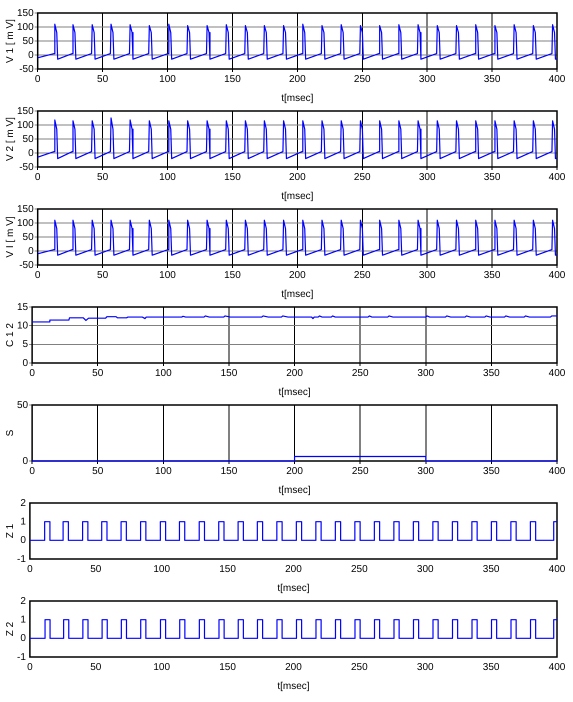 Image resolution: width=573 pixels, height=702 pixels. Describe the element at coordinates (10, 530) in the screenshot. I see `y-axis-title: Z 1` at that location.